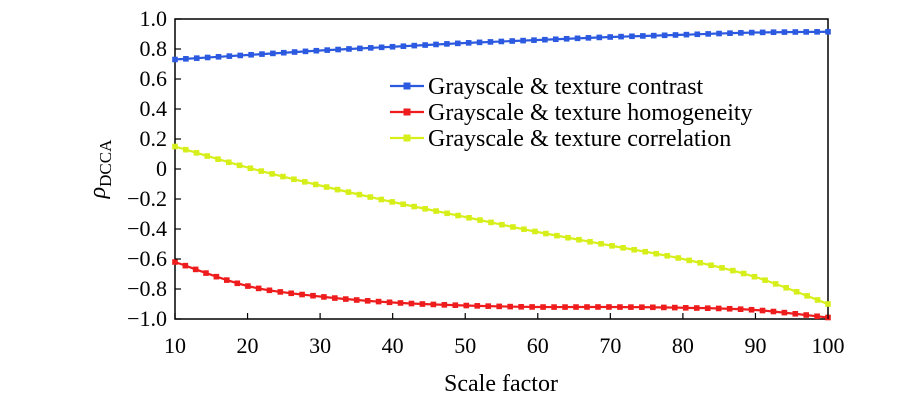  What do you see at coordinates (98, 193) in the screenshot?
I see `y-axis-title-main: ρ` at bounding box center [98, 193].